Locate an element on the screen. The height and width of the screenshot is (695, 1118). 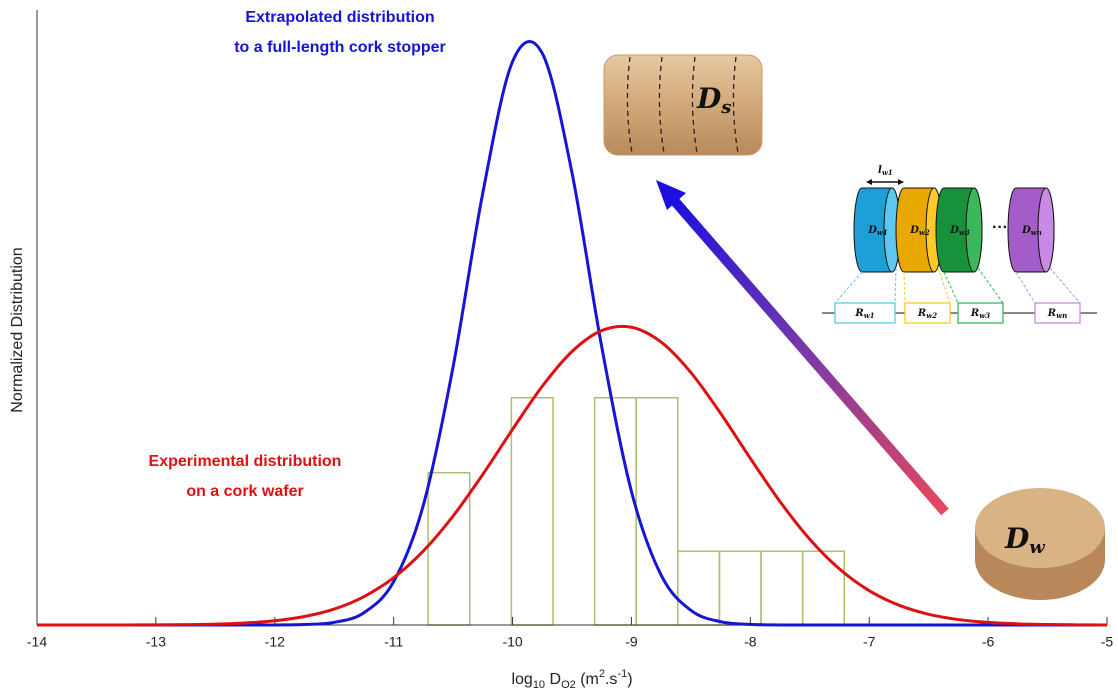
resistor-label: Rwn is located at coordinates (1057, 314).